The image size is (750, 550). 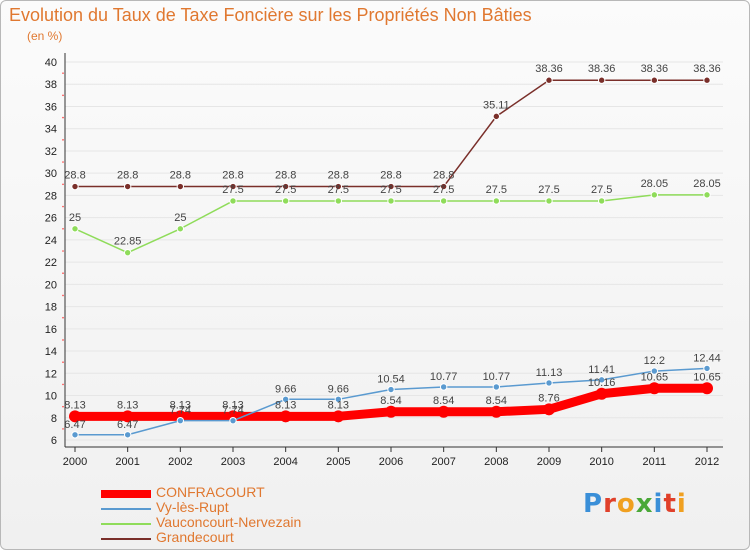 What do you see at coordinates (285, 462) in the screenshot?
I see `x-tick-label: 2004` at bounding box center [285, 462].